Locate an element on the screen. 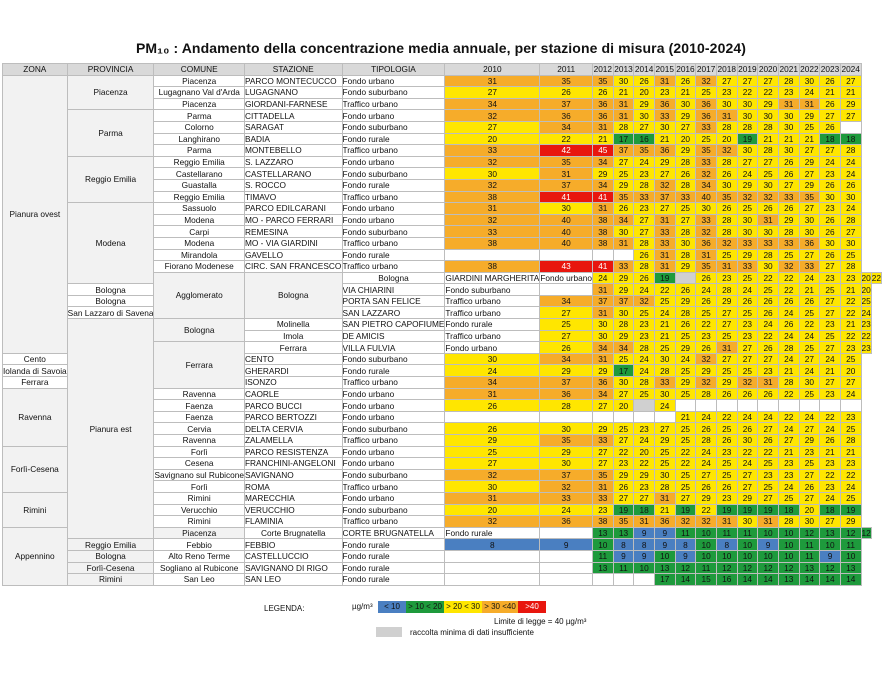 The width and height of the screenshot is (882, 682). table-row: Faenza PARCO BUCCI Fondo urbano 26 28 27 20 24 is located at coordinates (442, 405).